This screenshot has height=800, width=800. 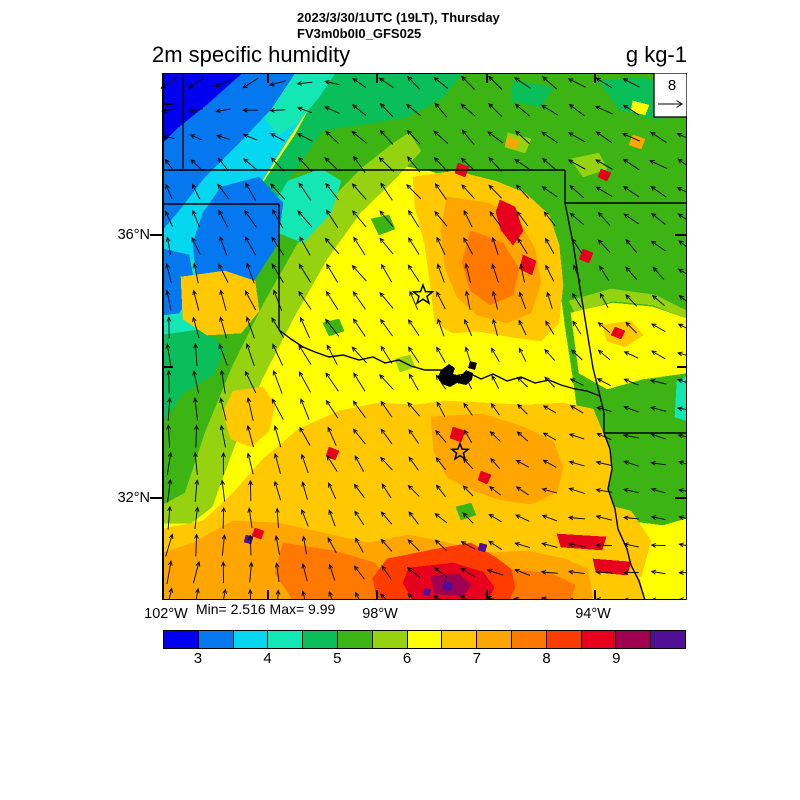 I want to click on lake-shape, so click(x=472, y=365).